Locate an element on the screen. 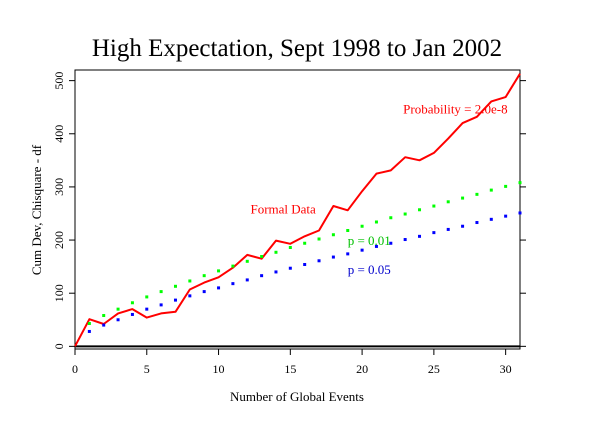 Image resolution: width=596 pixels, height=427 pixels. x-axis-label: Number of Global Events is located at coordinates (297, 396).